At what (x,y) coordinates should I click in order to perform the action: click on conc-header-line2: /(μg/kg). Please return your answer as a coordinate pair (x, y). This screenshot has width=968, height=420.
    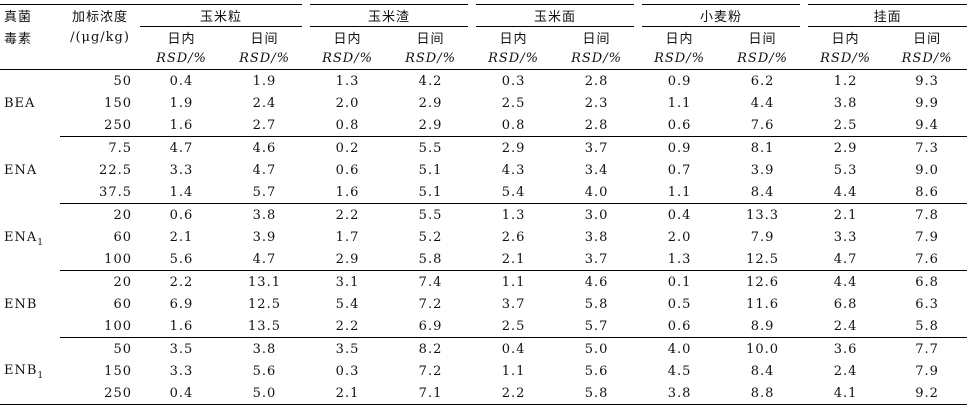
    Looking at the image, I should click on (100, 37).